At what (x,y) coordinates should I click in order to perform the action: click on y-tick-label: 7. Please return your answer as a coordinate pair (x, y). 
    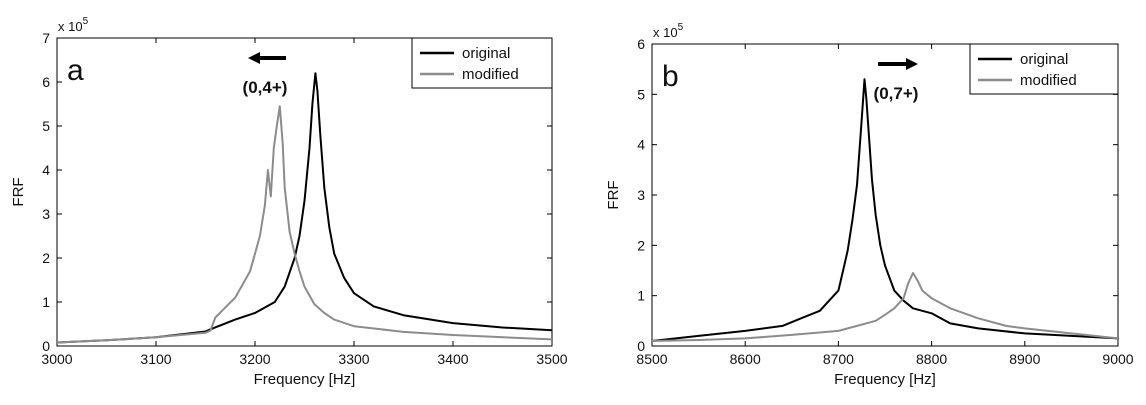
    Looking at the image, I should click on (46, 38).